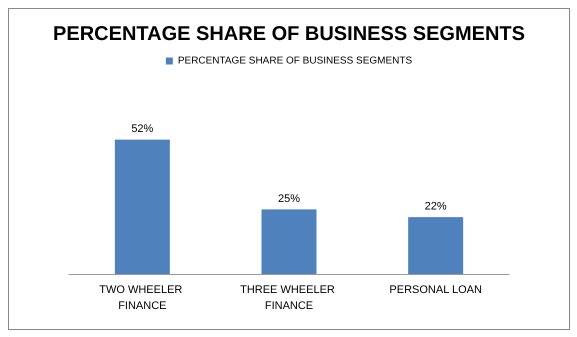 This screenshot has width=577, height=337. Describe the element at coordinates (435, 206) in the screenshot. I see `data-label: 22%` at that location.